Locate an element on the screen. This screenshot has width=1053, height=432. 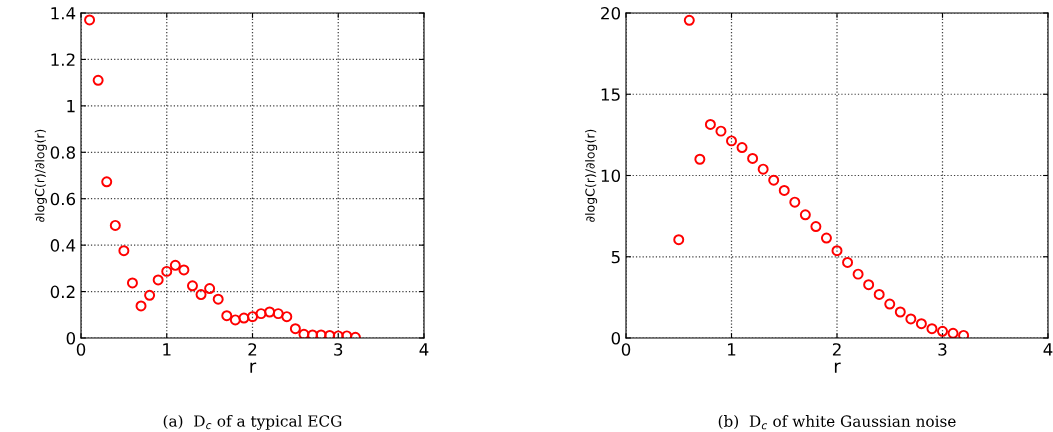
y-tick-label: 5 is located at coordinates (615, 257).